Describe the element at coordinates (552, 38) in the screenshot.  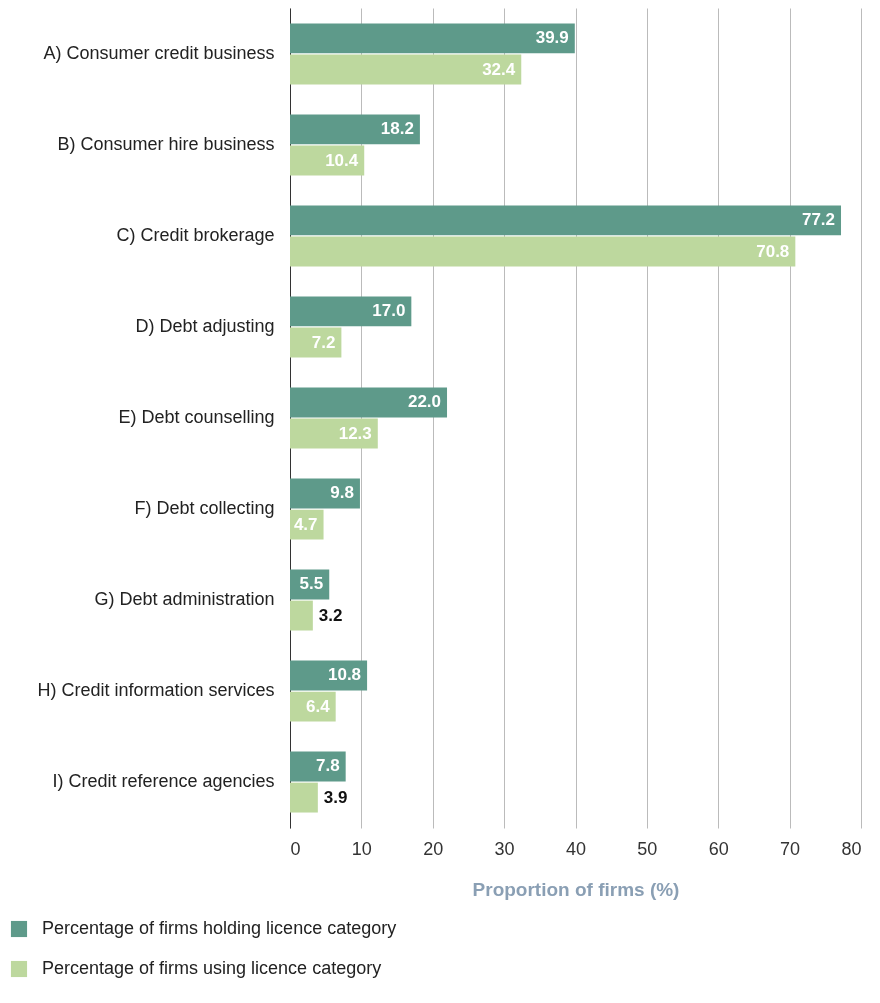
I see `data-label: 39.9` at that location.